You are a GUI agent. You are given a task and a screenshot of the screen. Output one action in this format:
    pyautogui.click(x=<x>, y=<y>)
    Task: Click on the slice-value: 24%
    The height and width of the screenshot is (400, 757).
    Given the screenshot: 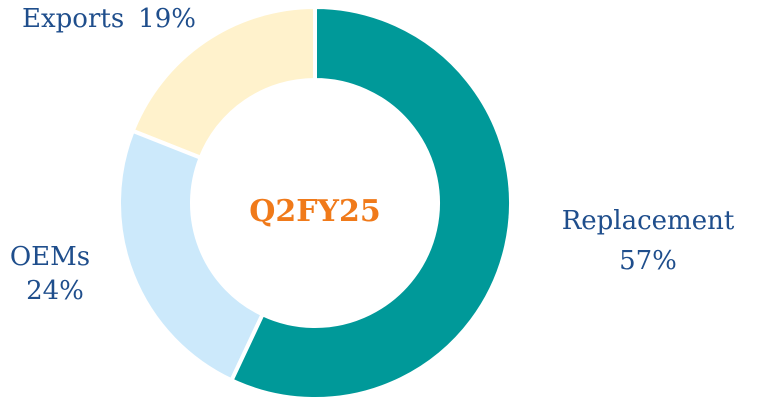 What is the action you would take?
    pyautogui.click(x=55, y=291)
    